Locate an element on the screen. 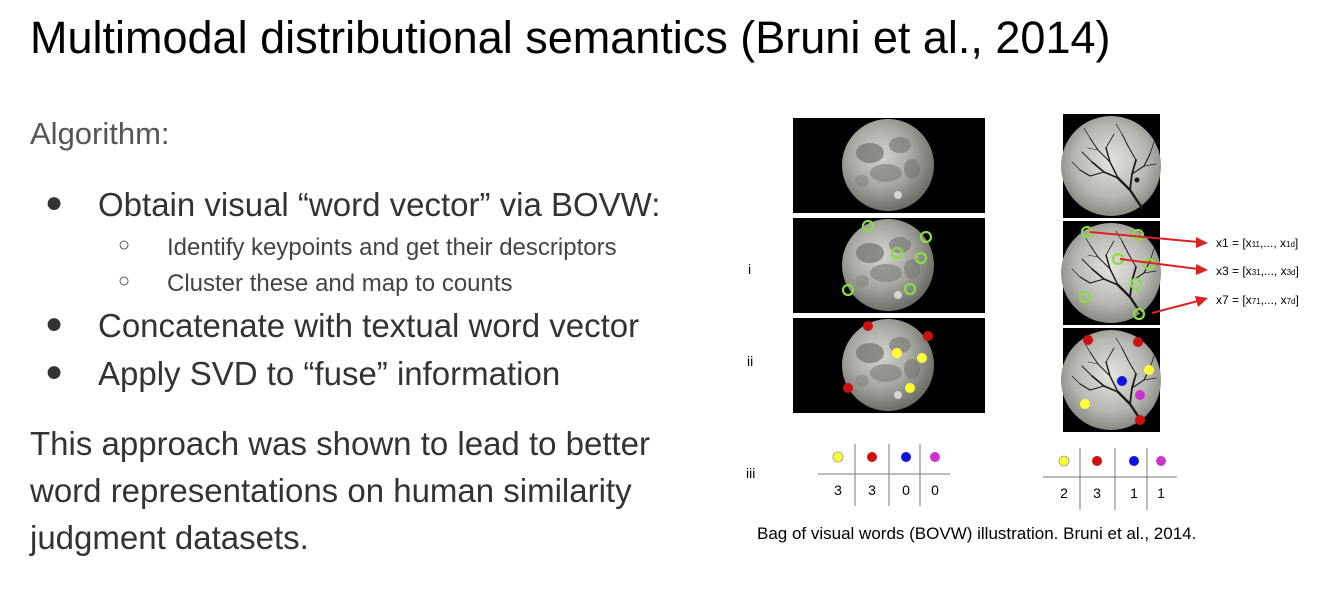 Image resolution: width=1338 pixels, height=600 pixels. moon-image-left-clustered is located at coordinates (889, 365).